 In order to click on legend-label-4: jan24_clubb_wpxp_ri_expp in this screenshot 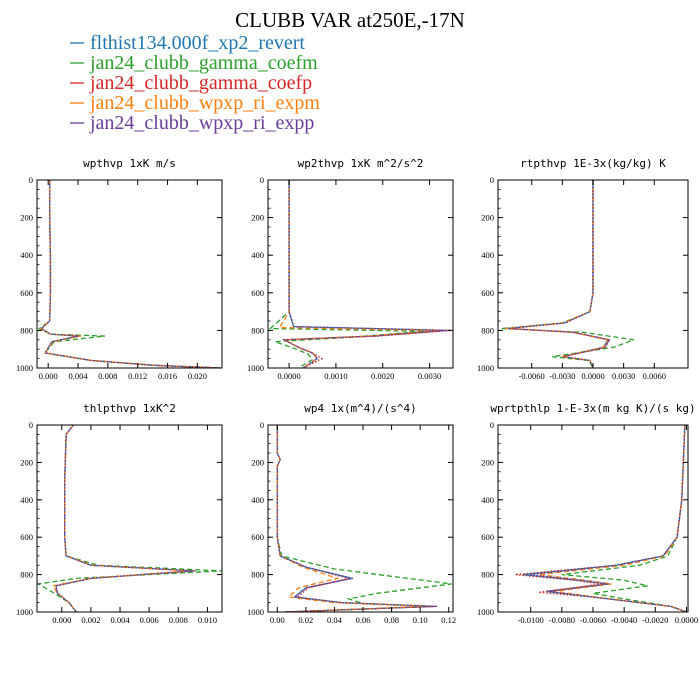, I will do `click(201, 123)`.